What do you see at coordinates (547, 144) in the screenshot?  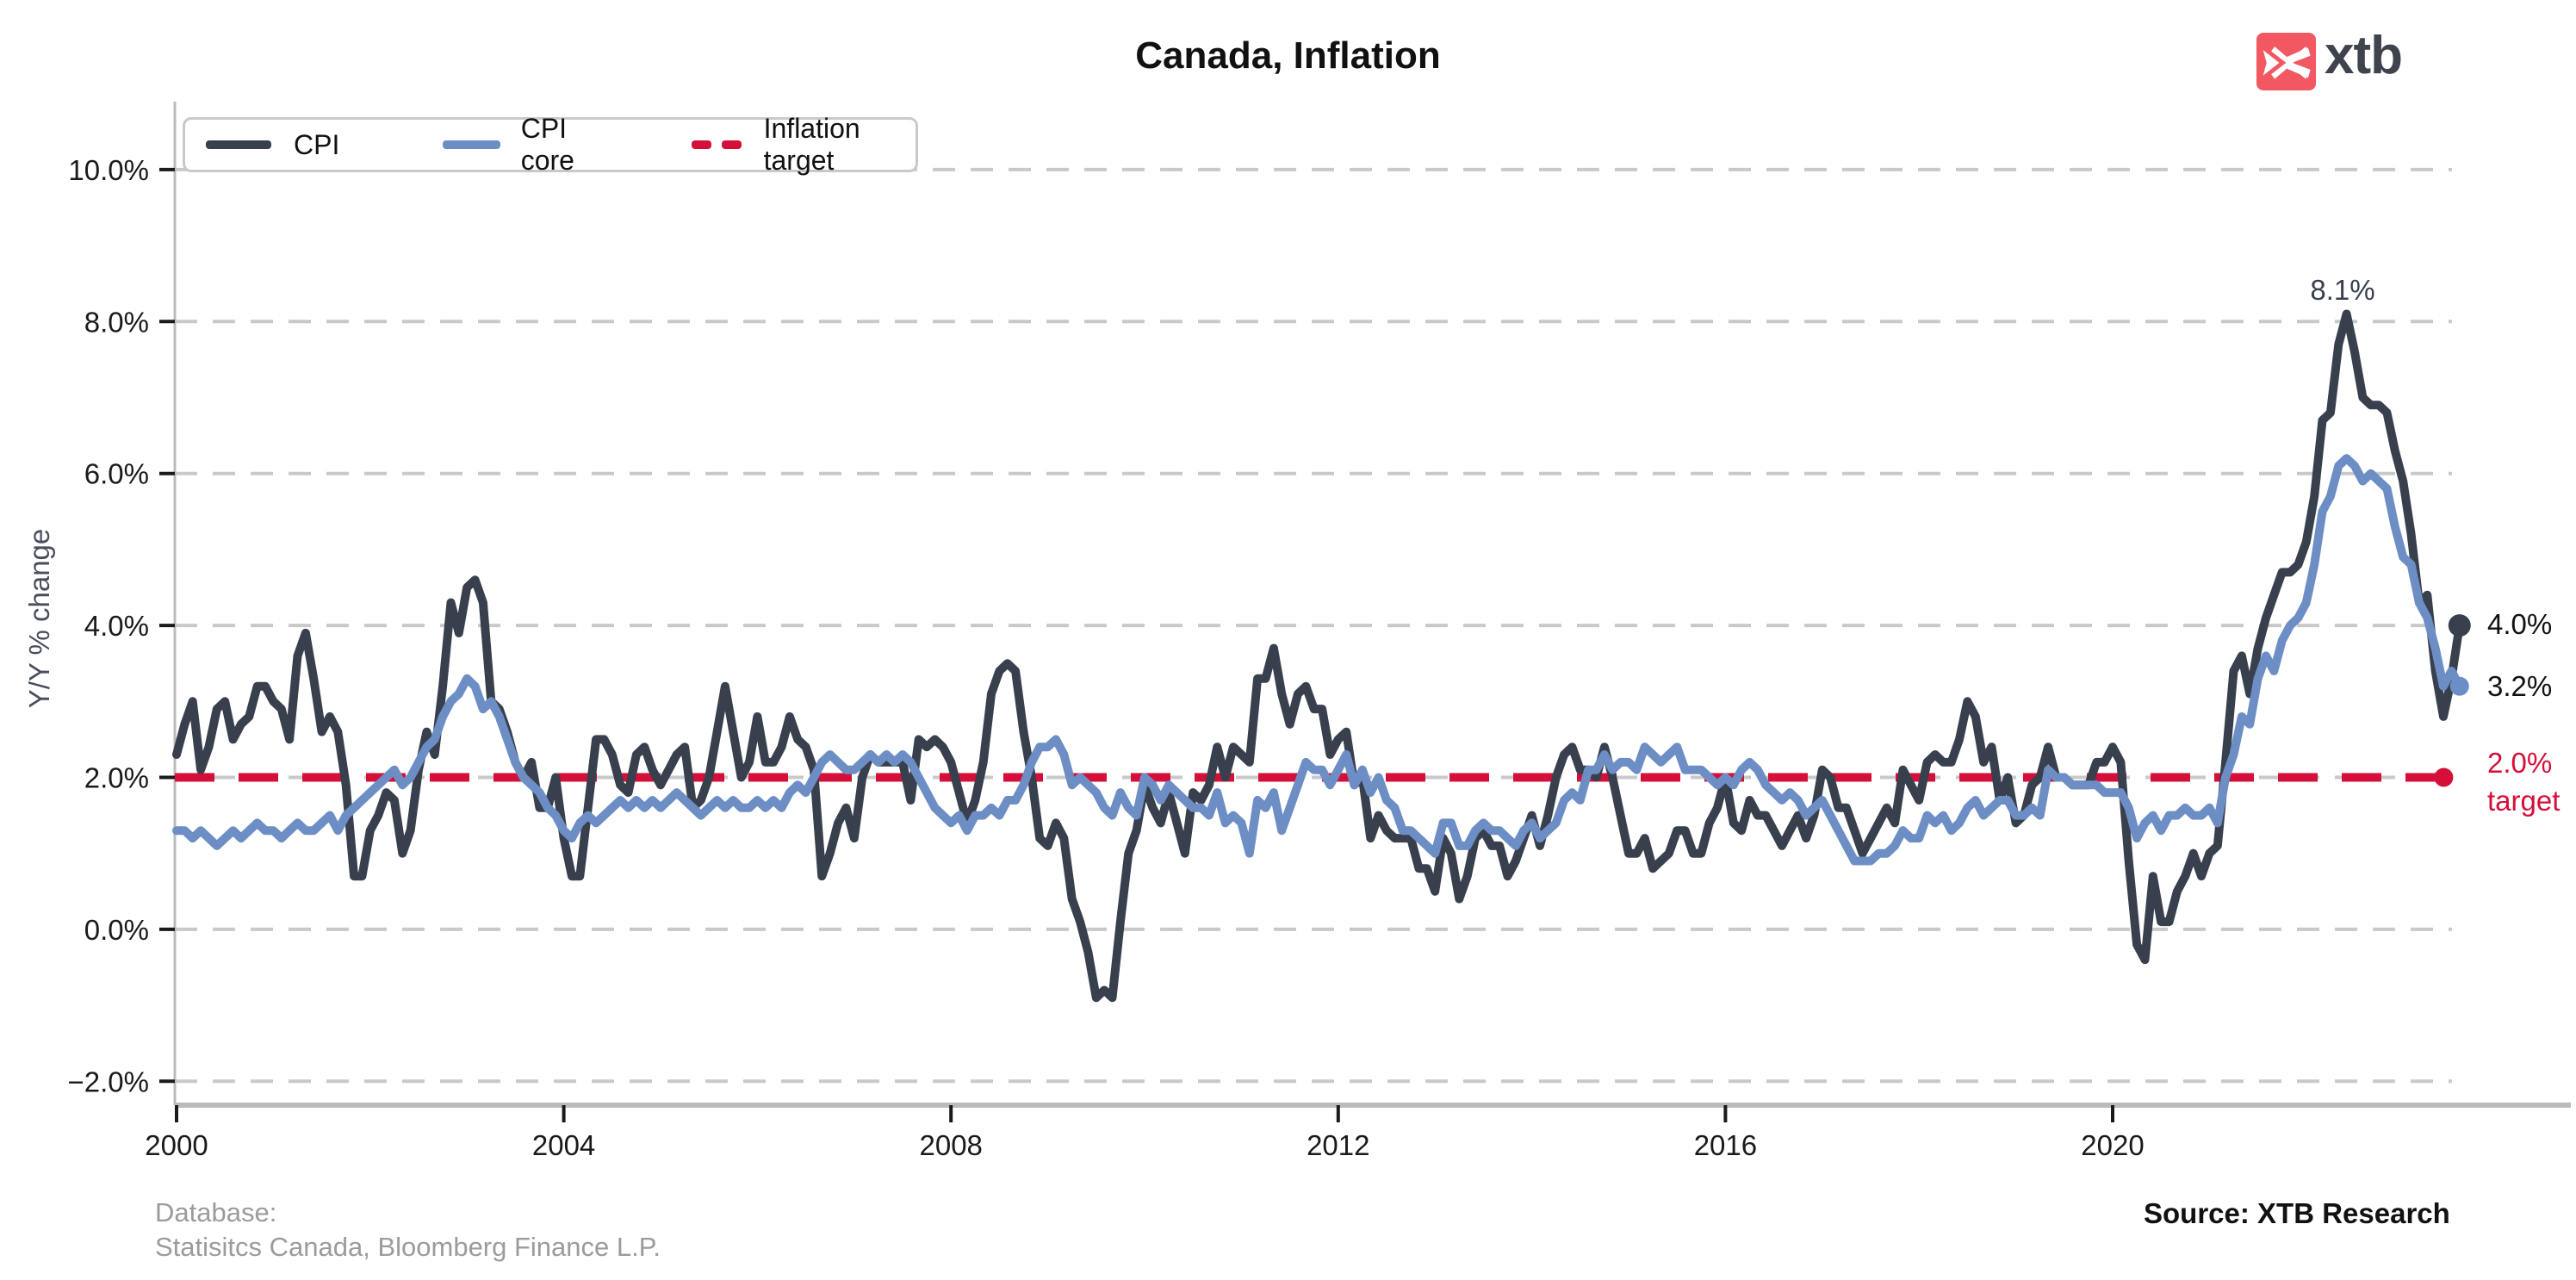 I see `legend-label-cpi-core: CPI core` at bounding box center [547, 144].